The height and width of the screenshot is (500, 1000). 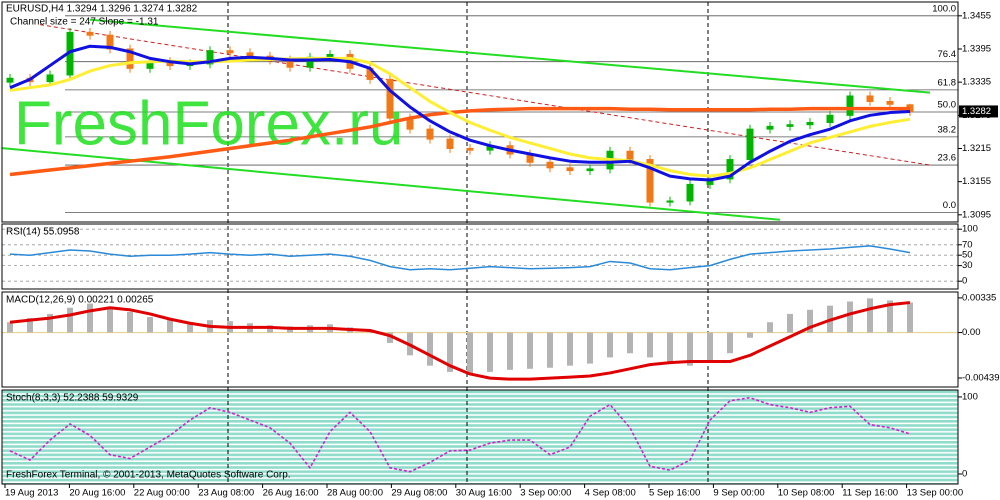 I want to click on fib-label: 23.6, so click(x=947, y=158).